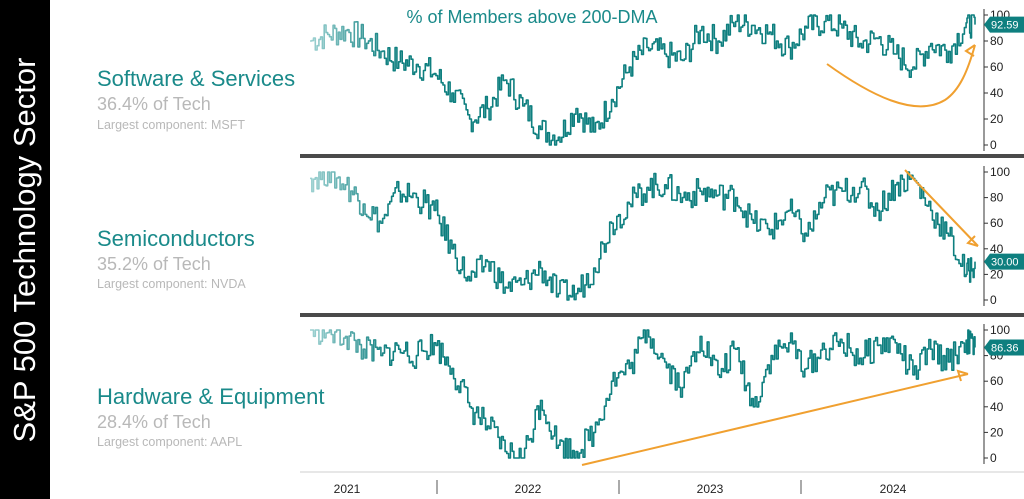 The image size is (1024, 499). I want to click on last-value-label: 86.36, so click(1005, 348).